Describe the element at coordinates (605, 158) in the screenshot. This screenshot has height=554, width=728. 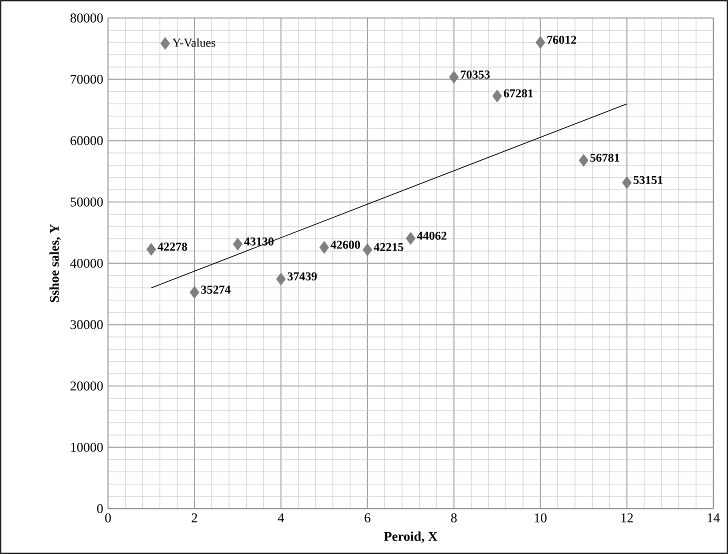
I see `data-label: 56781` at that location.